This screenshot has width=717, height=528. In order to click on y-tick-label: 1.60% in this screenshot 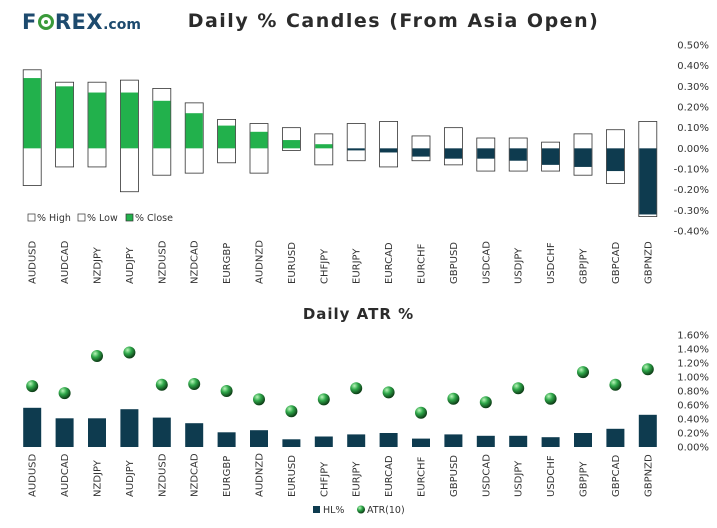, I will do `click(693, 336)`.